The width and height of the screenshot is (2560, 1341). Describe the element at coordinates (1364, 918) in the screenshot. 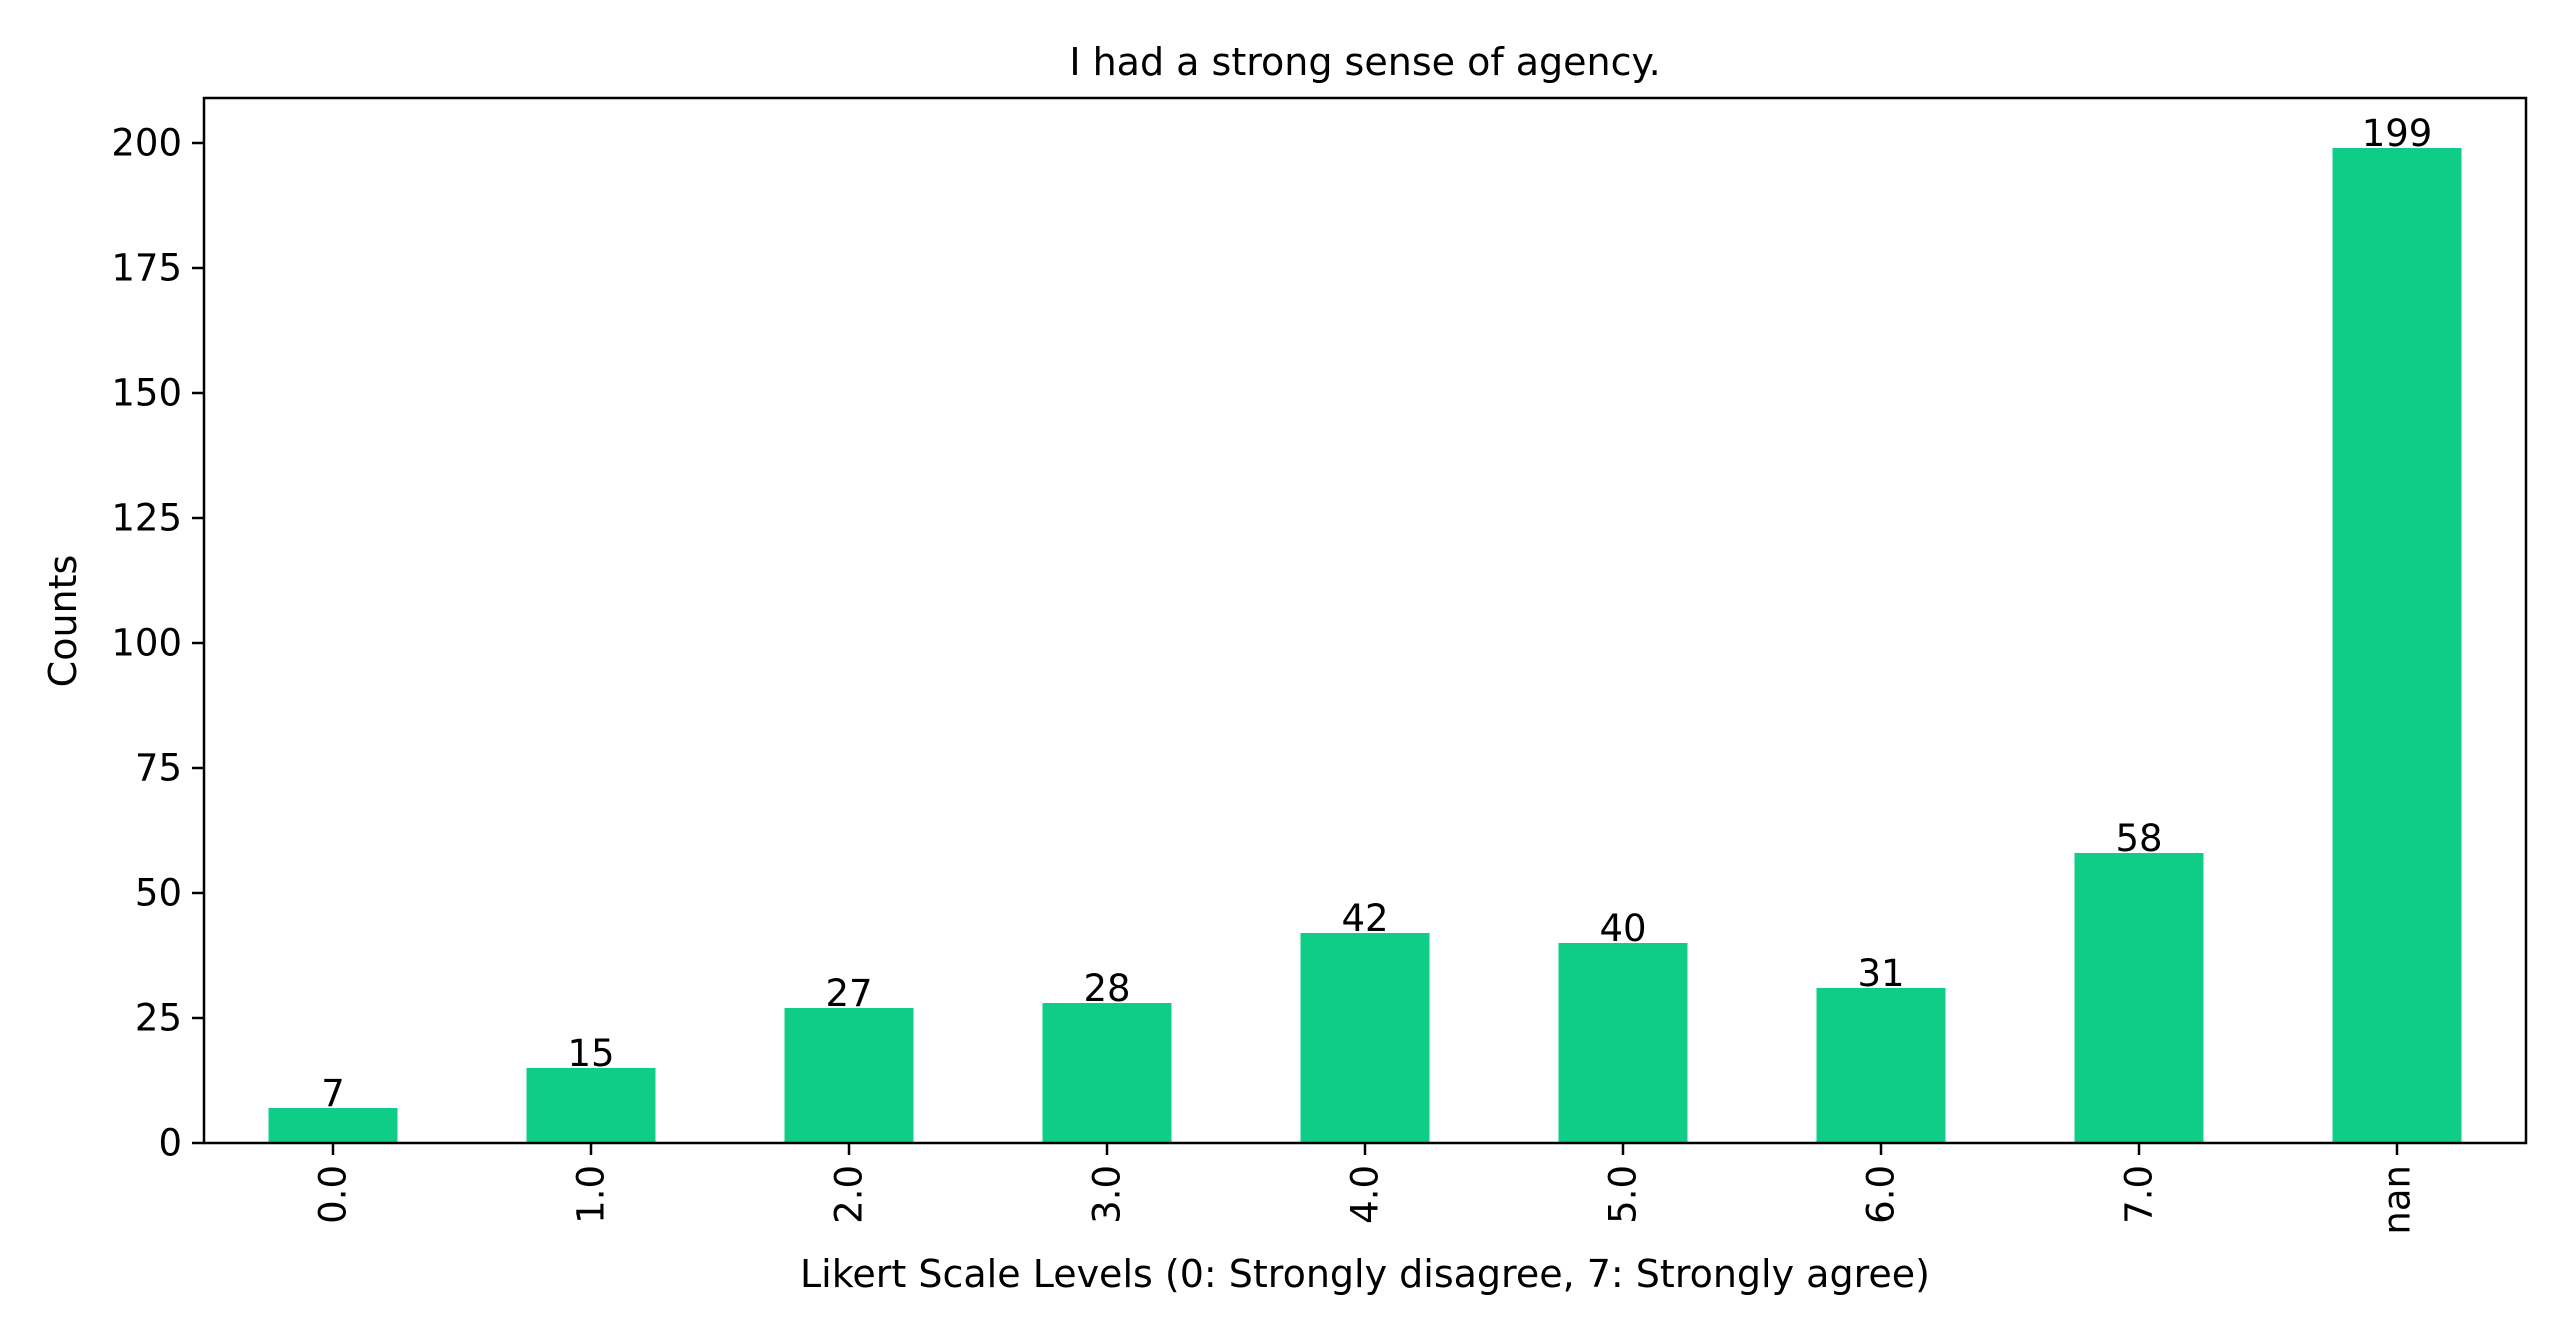

I see `bar-value-label: 42` at that location.